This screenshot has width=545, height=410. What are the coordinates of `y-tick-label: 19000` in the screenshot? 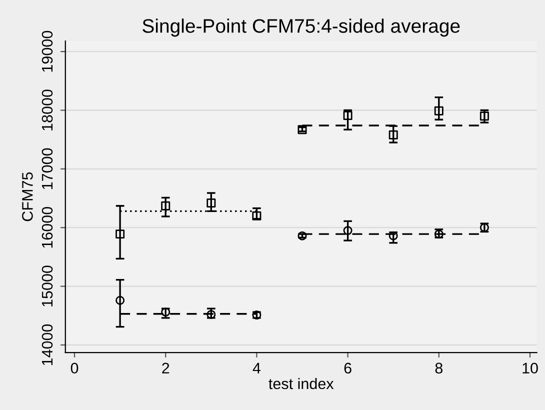 It's located at (47, 51).